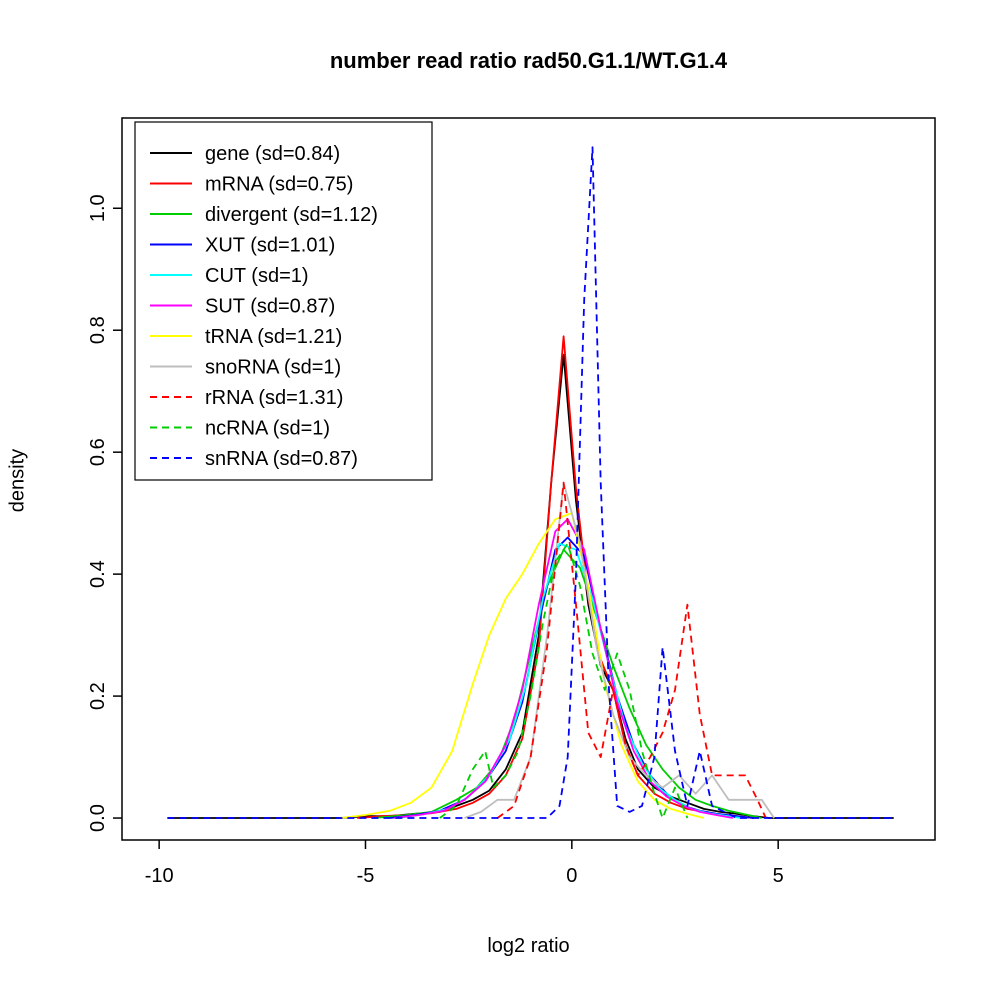 The height and width of the screenshot is (1000, 1000). Describe the element at coordinates (778, 876) in the screenshot. I see `x-tick-label: 5` at that location.